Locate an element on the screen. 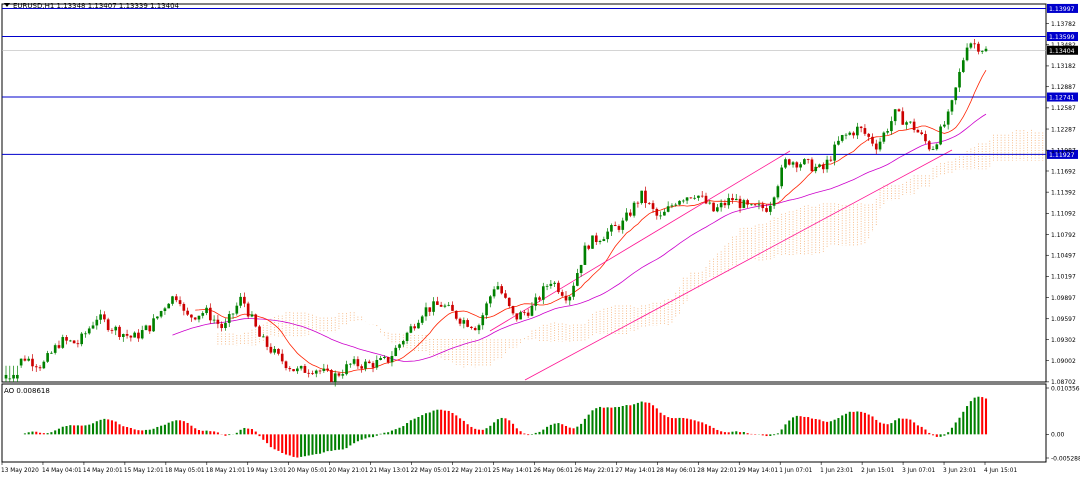  y-tick-label: 1.10792 is located at coordinates (1063, 235).